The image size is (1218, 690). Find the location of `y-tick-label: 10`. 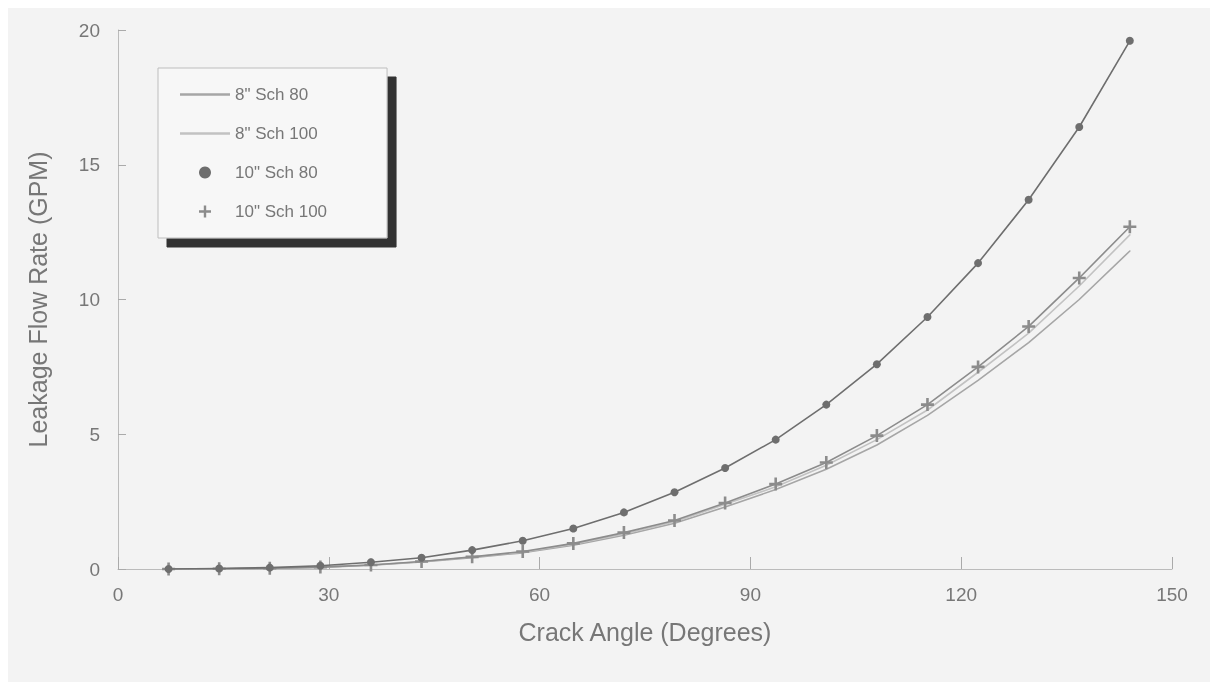

y-tick-label: 10 is located at coordinates (89, 299).